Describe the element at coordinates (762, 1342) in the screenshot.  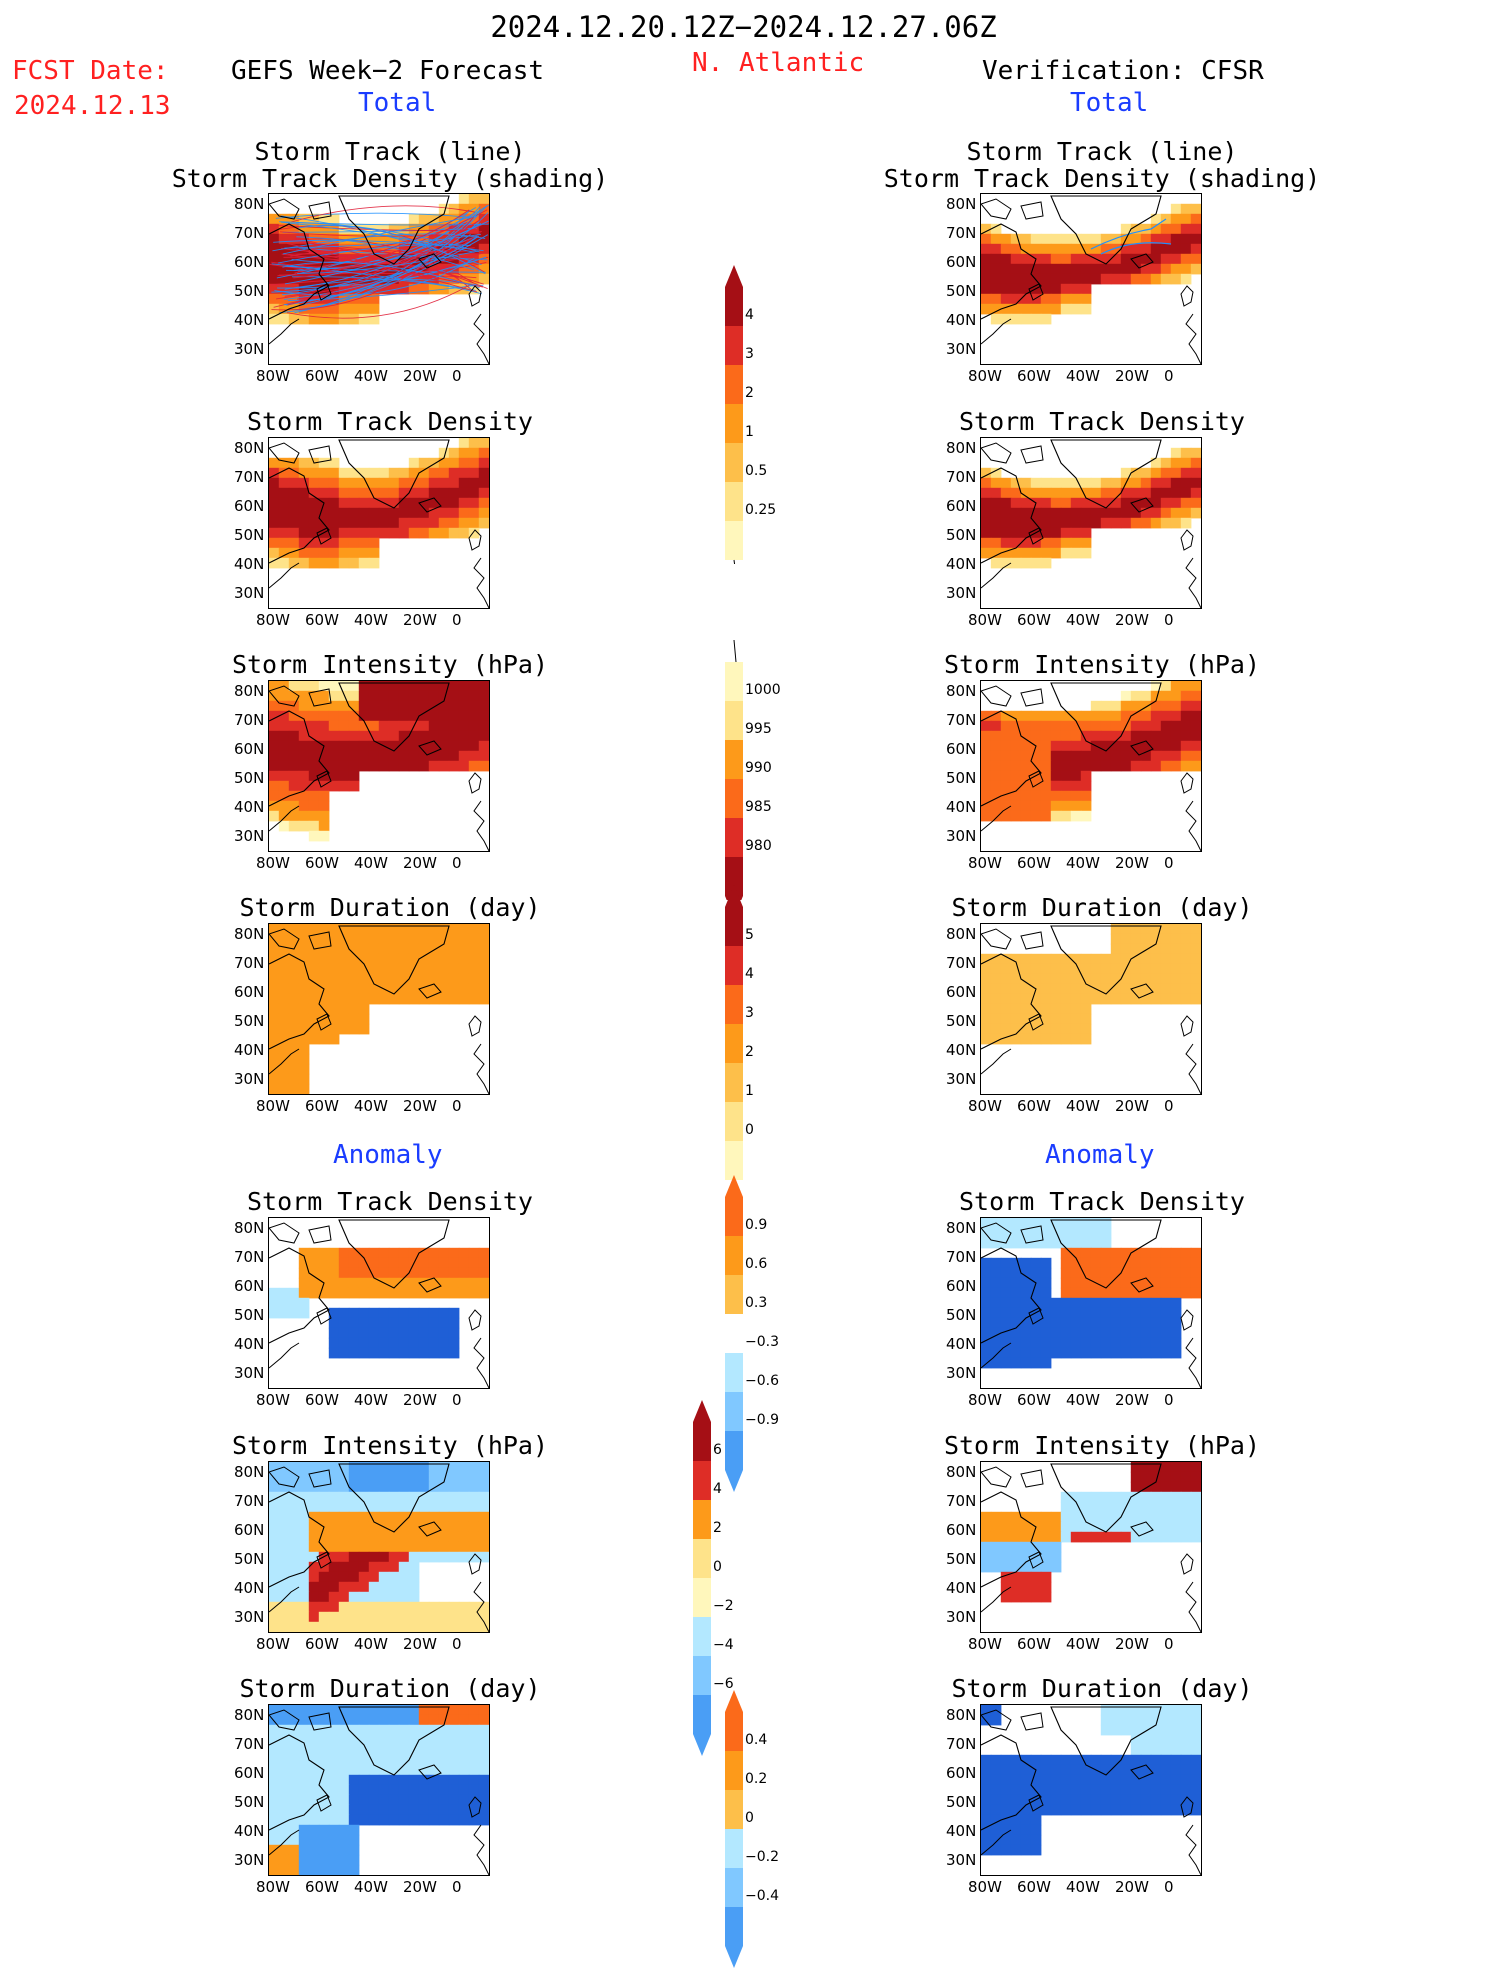
I see `colorbar-tick-label: −0.3` at that location.